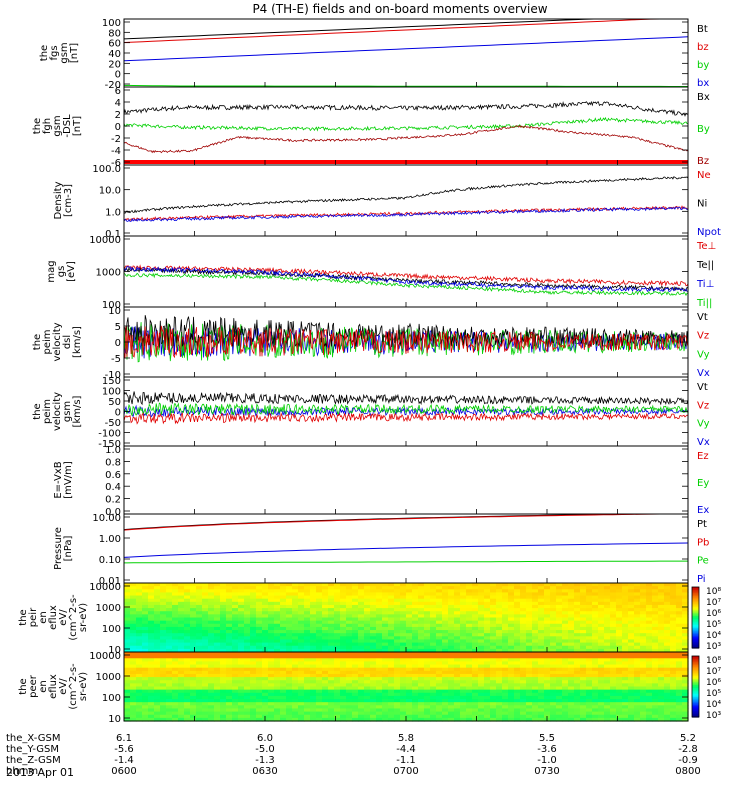  I want to click on legend-entry: Pi, so click(701, 579).